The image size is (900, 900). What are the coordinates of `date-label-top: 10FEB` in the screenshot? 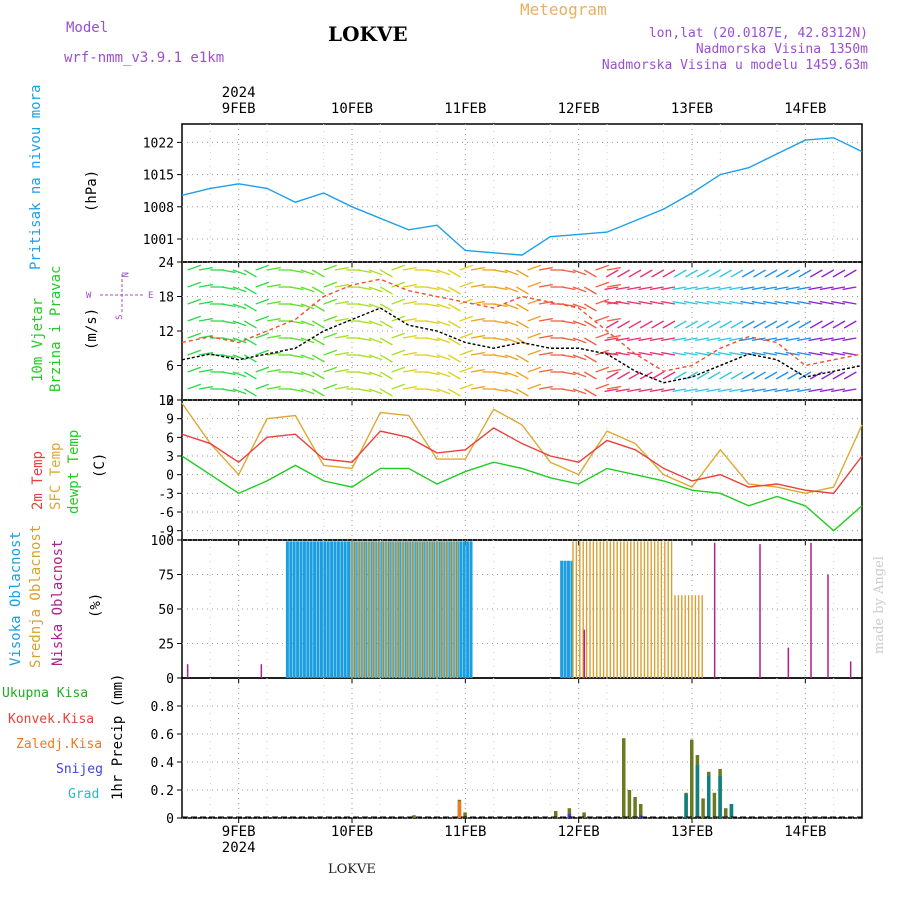 It's located at (352, 109).